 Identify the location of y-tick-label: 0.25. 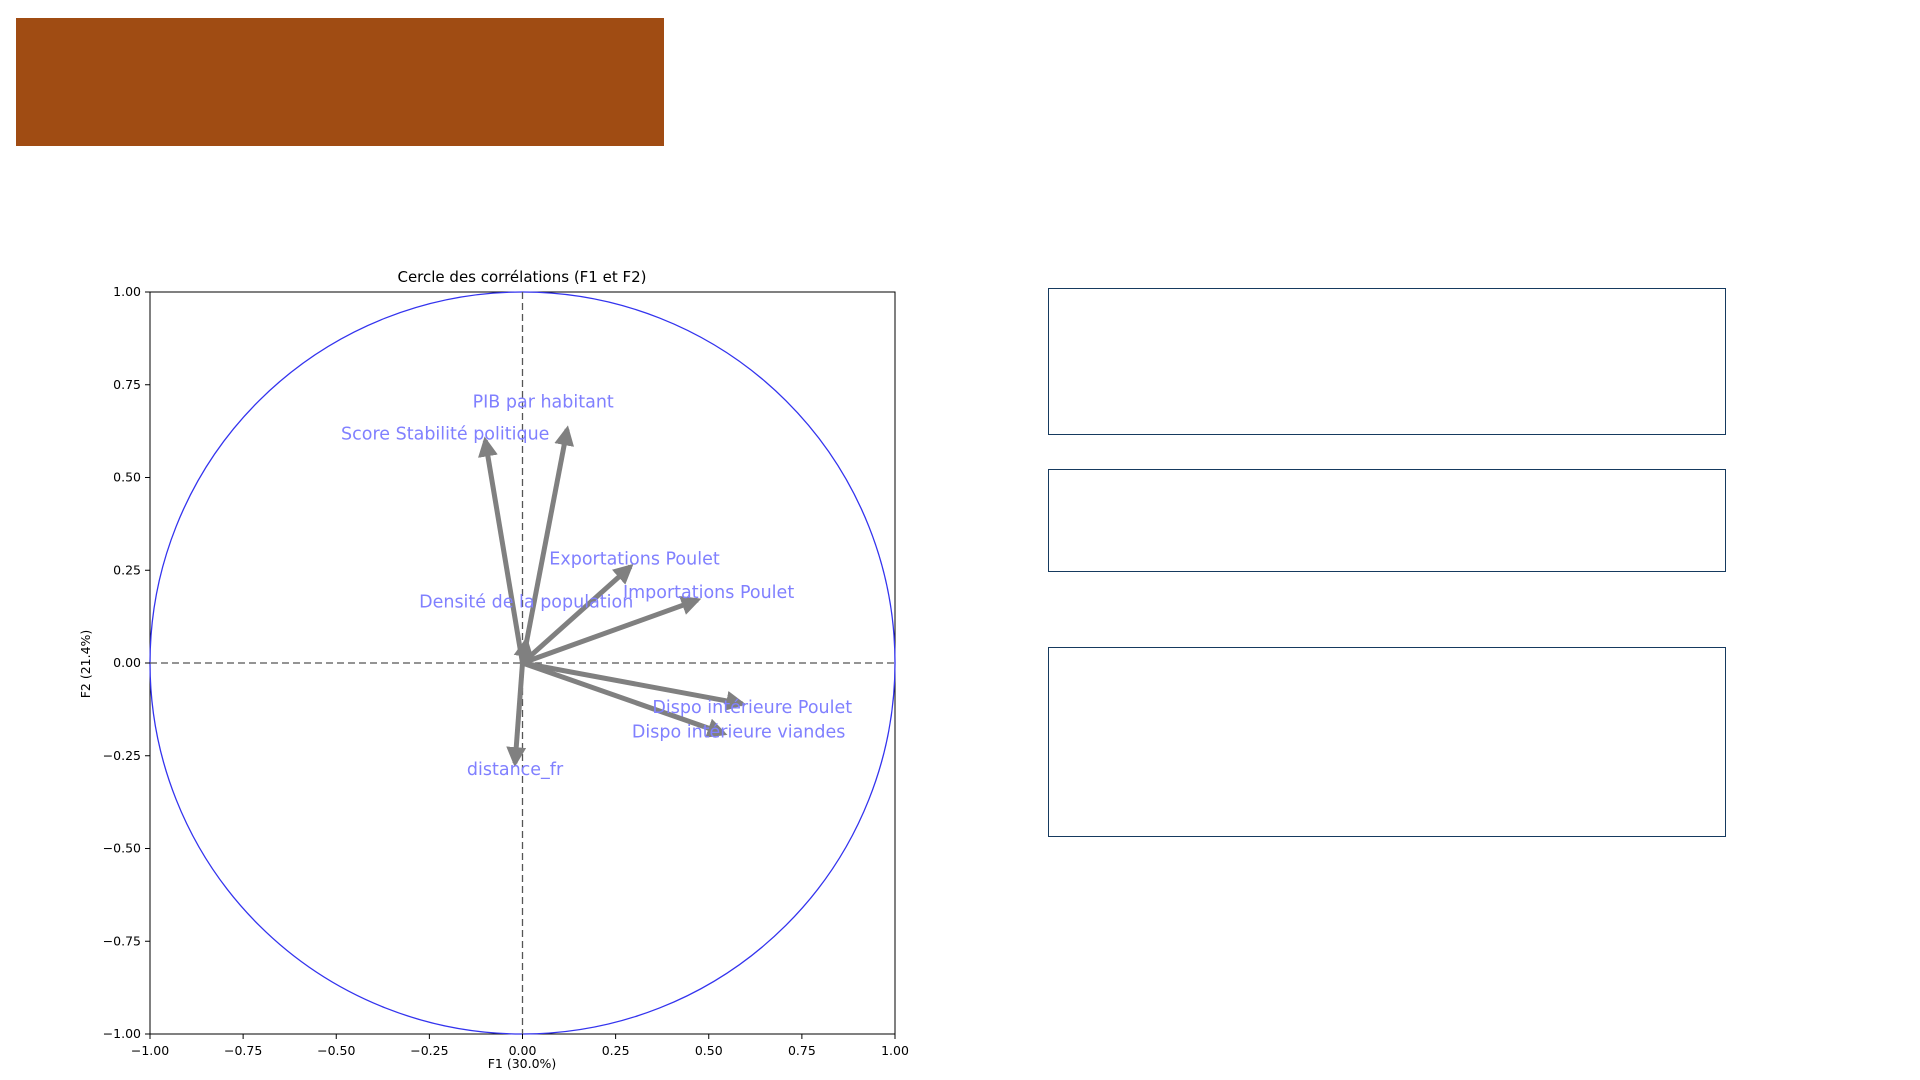
(127, 569).